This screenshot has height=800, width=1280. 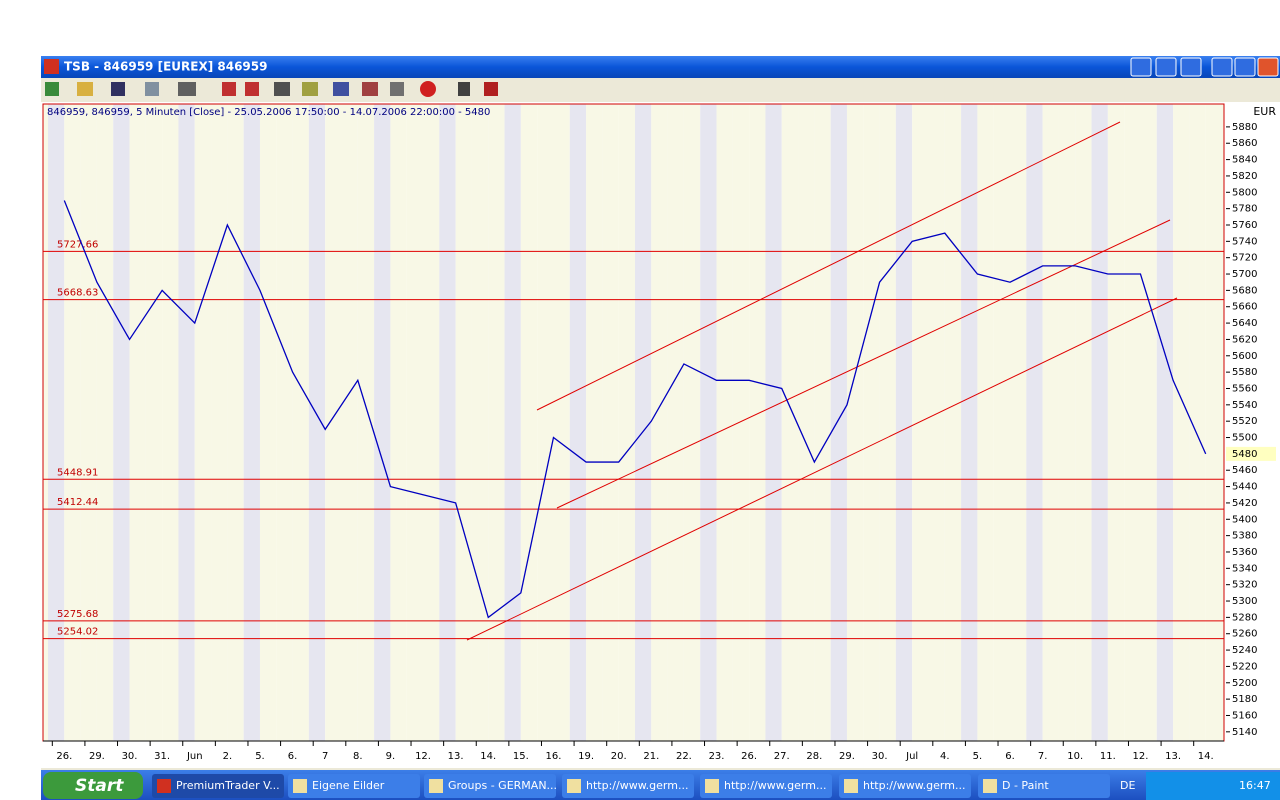 What do you see at coordinates (1244, 552) in the screenshot?
I see `y-tick-label: 5360` at bounding box center [1244, 552].